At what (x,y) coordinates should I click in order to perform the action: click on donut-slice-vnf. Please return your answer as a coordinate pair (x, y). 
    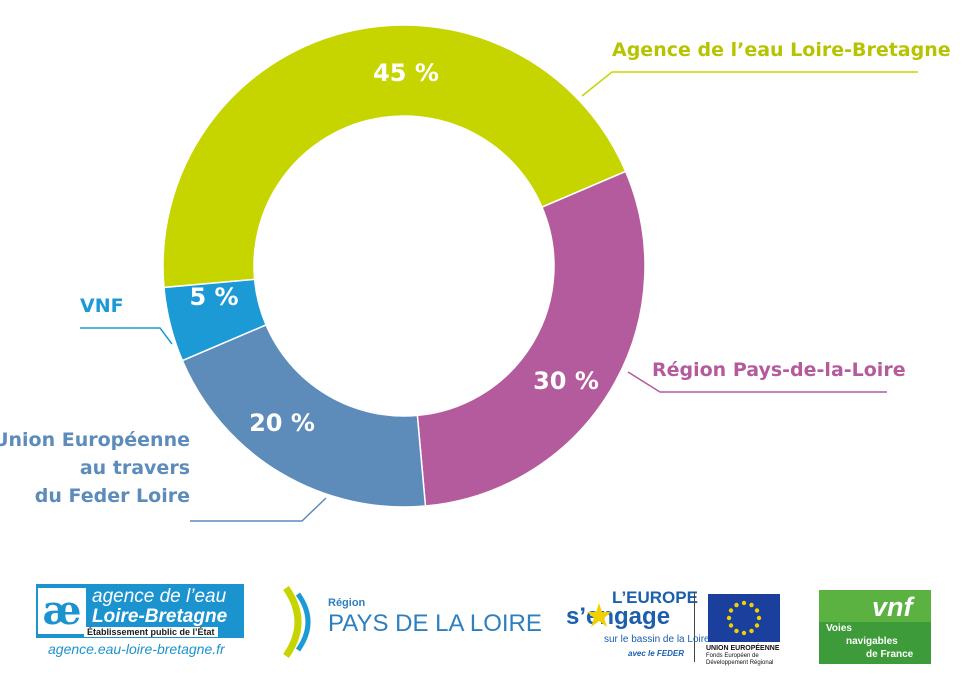
    Looking at the image, I should click on (215, 320).